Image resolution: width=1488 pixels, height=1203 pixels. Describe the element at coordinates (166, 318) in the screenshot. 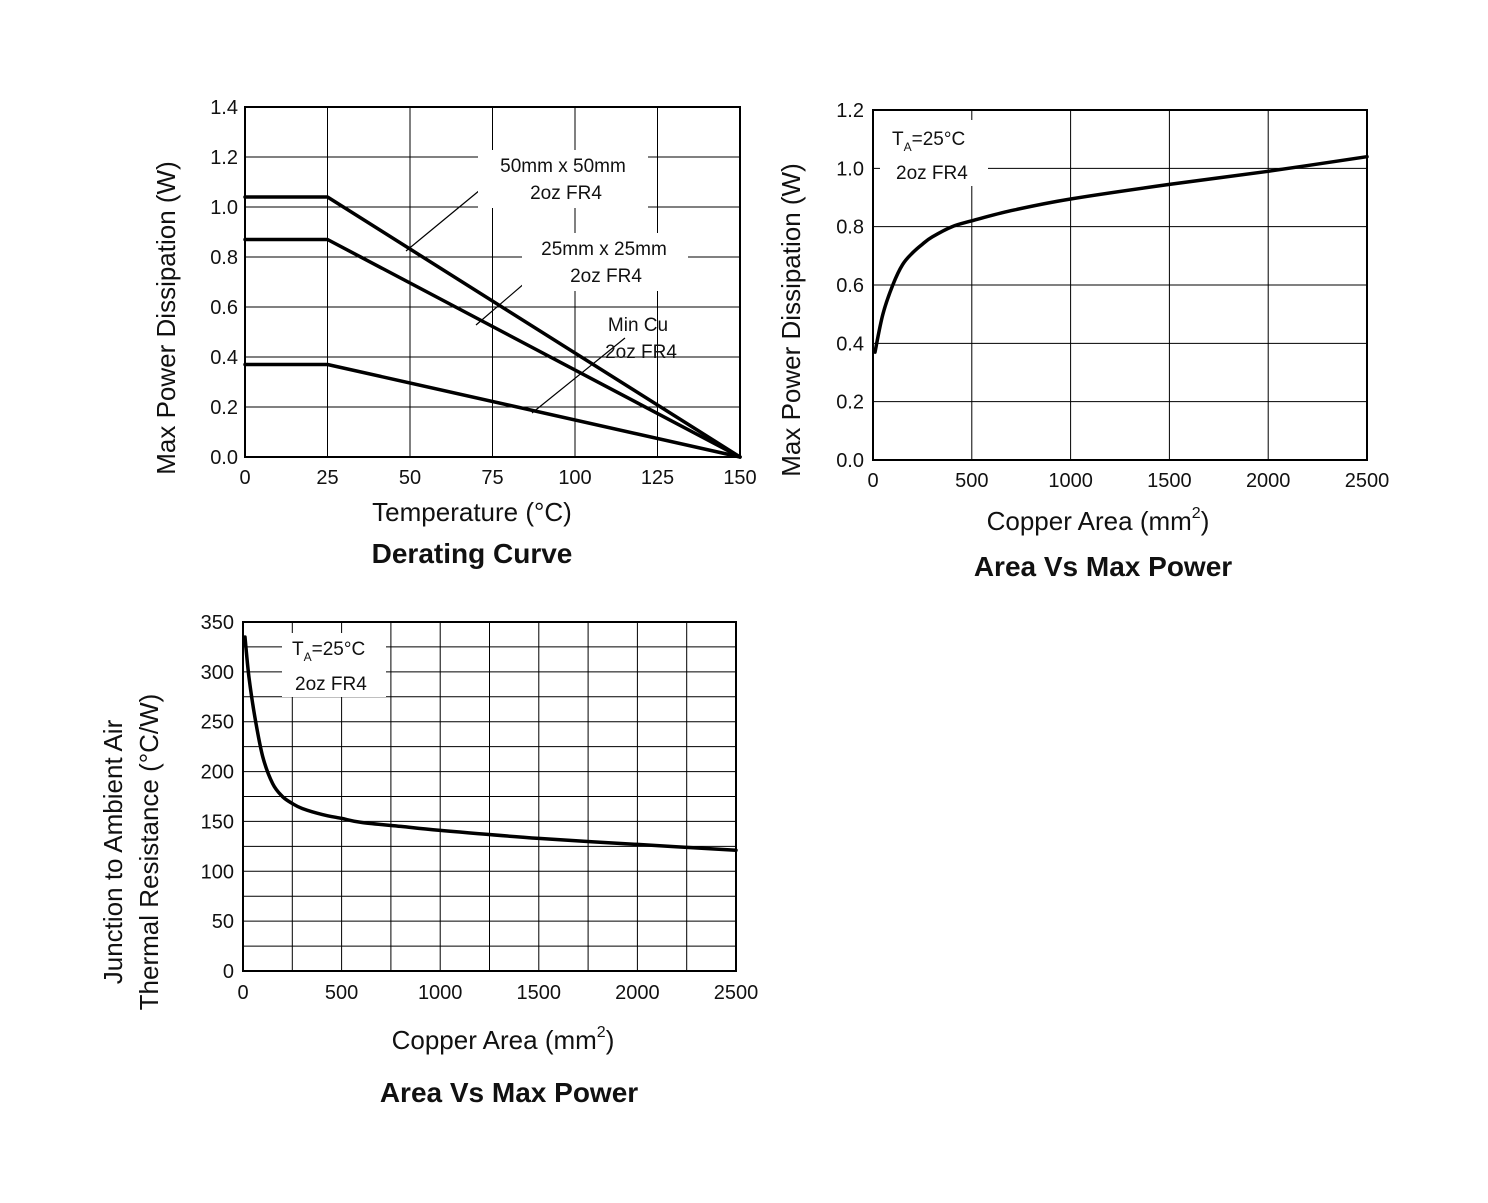

I see `chart1-y-axis-label: Max Power Dissipation (W)` at that location.